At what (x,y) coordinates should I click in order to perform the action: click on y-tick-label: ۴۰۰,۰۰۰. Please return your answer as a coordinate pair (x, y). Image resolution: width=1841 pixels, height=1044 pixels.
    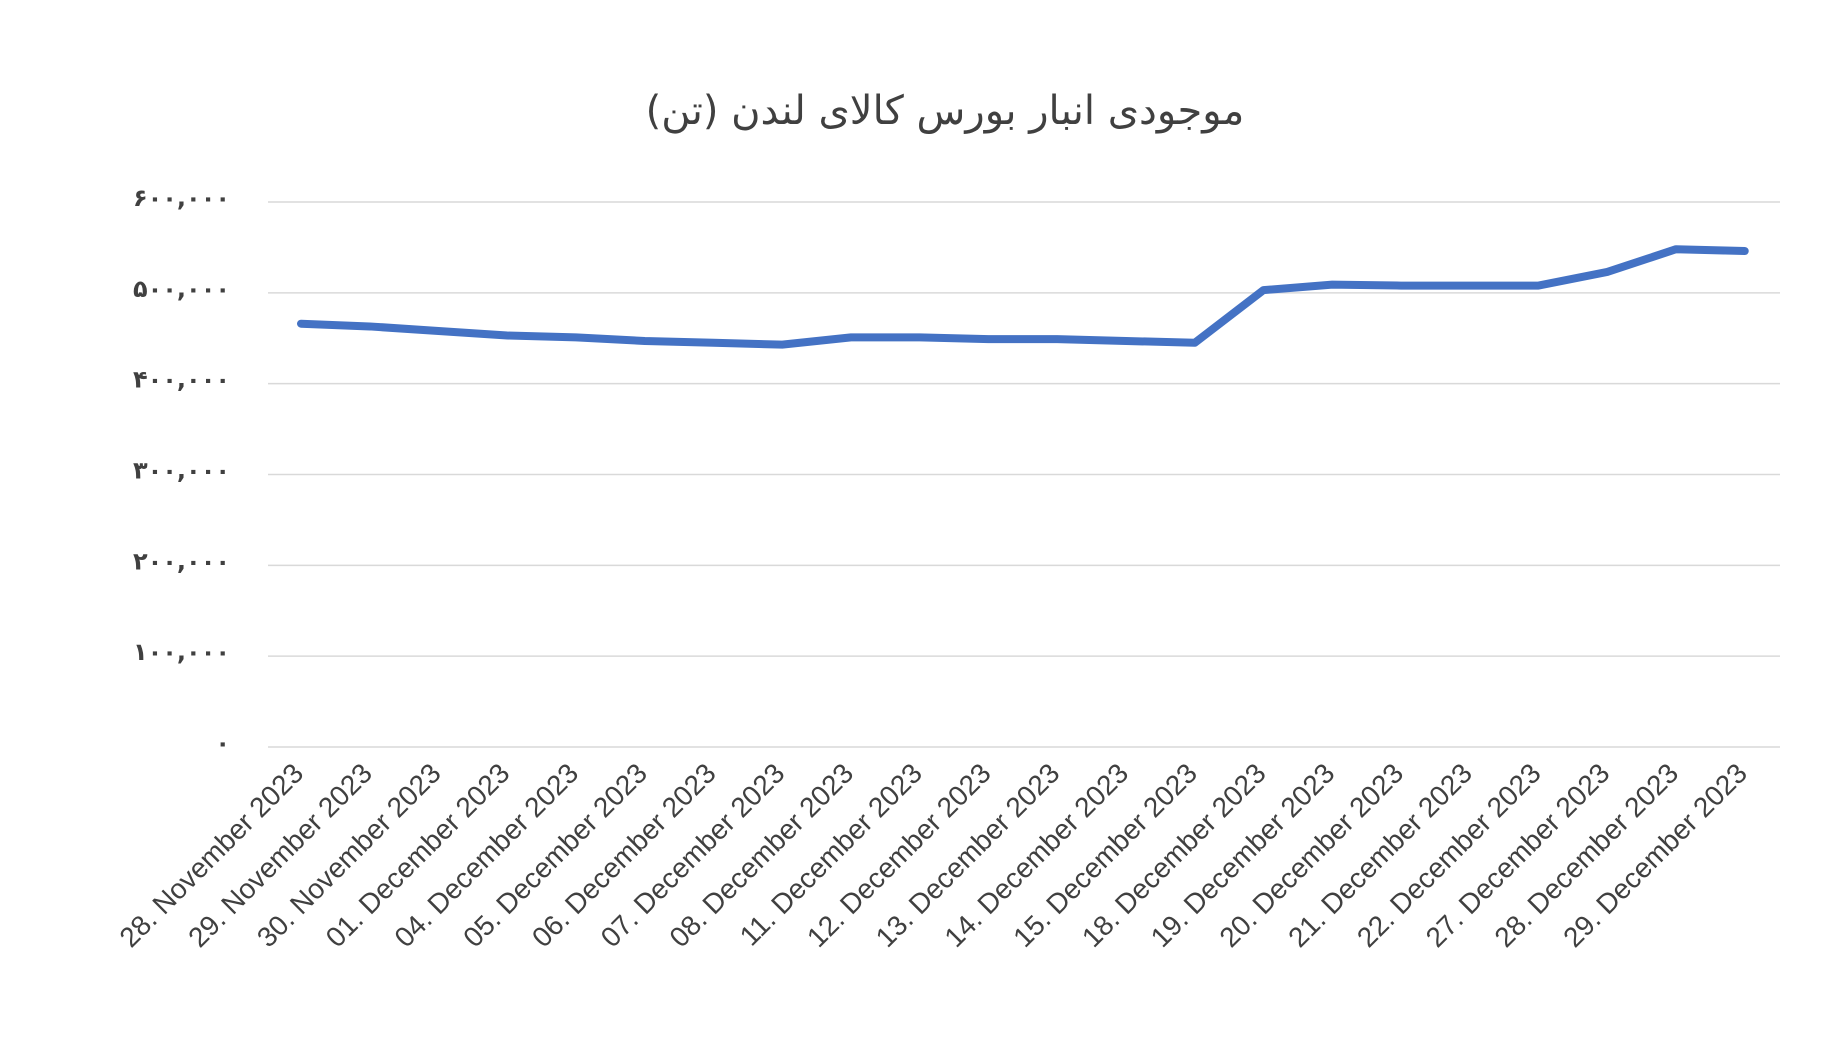
    Looking at the image, I should click on (181, 380).